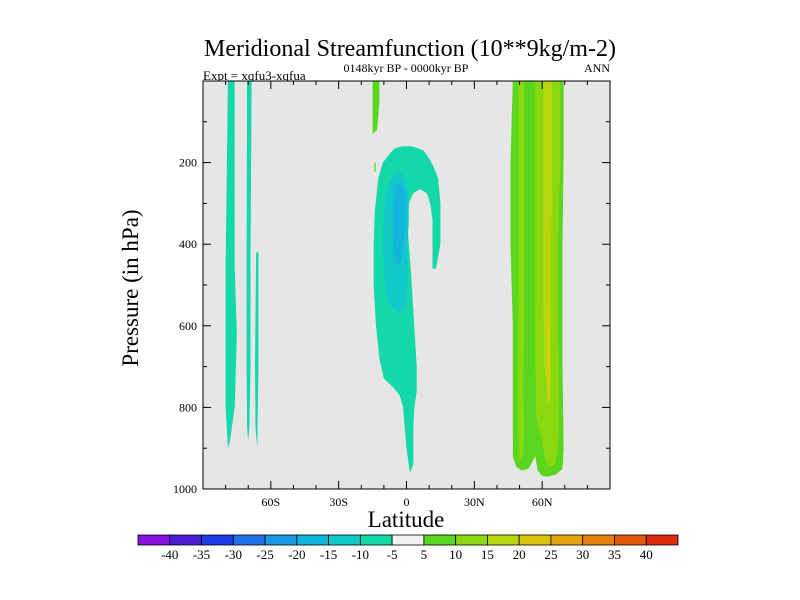 Image resolution: width=800 pixels, height=600 pixels. I want to click on experiment-label: Expt = xqfu3-xqfua, so click(254, 75).